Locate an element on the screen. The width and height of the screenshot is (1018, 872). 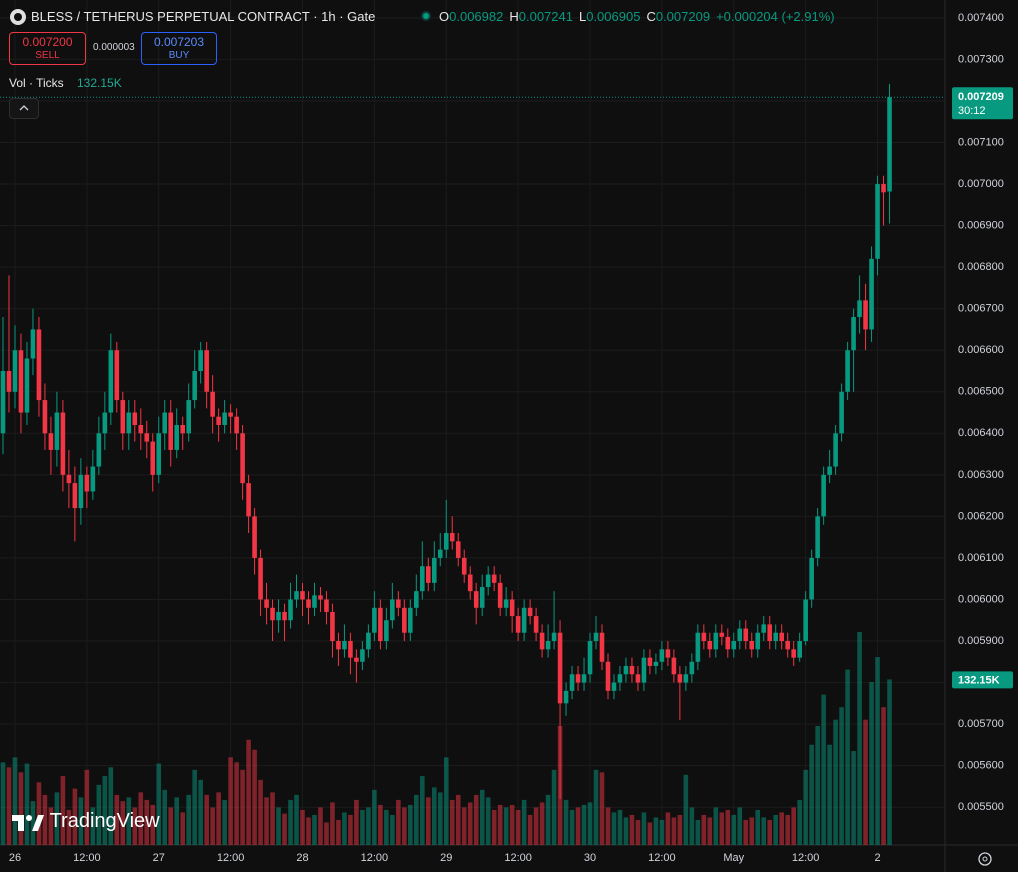
buy-button: 0.007203 BUY is located at coordinates (179, 48).